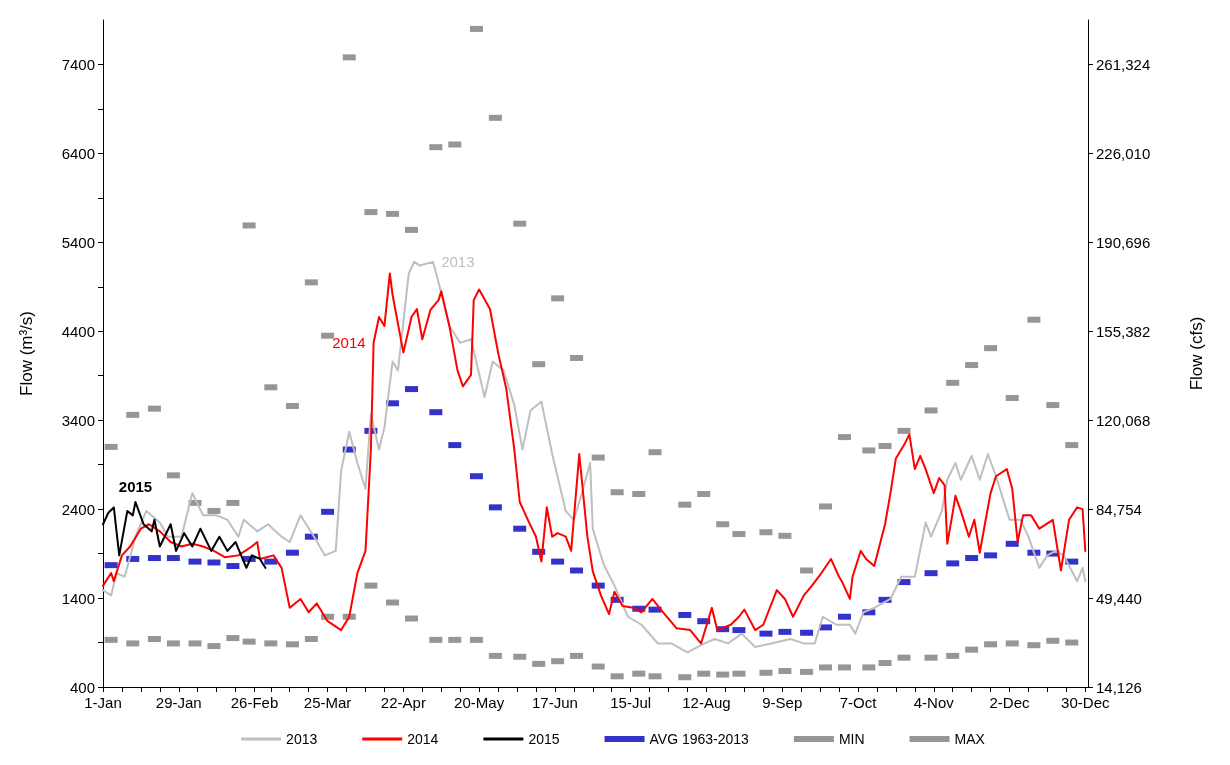  What do you see at coordinates (1119, 509) in the screenshot?
I see `y2-tick-label: 84,754` at bounding box center [1119, 509].